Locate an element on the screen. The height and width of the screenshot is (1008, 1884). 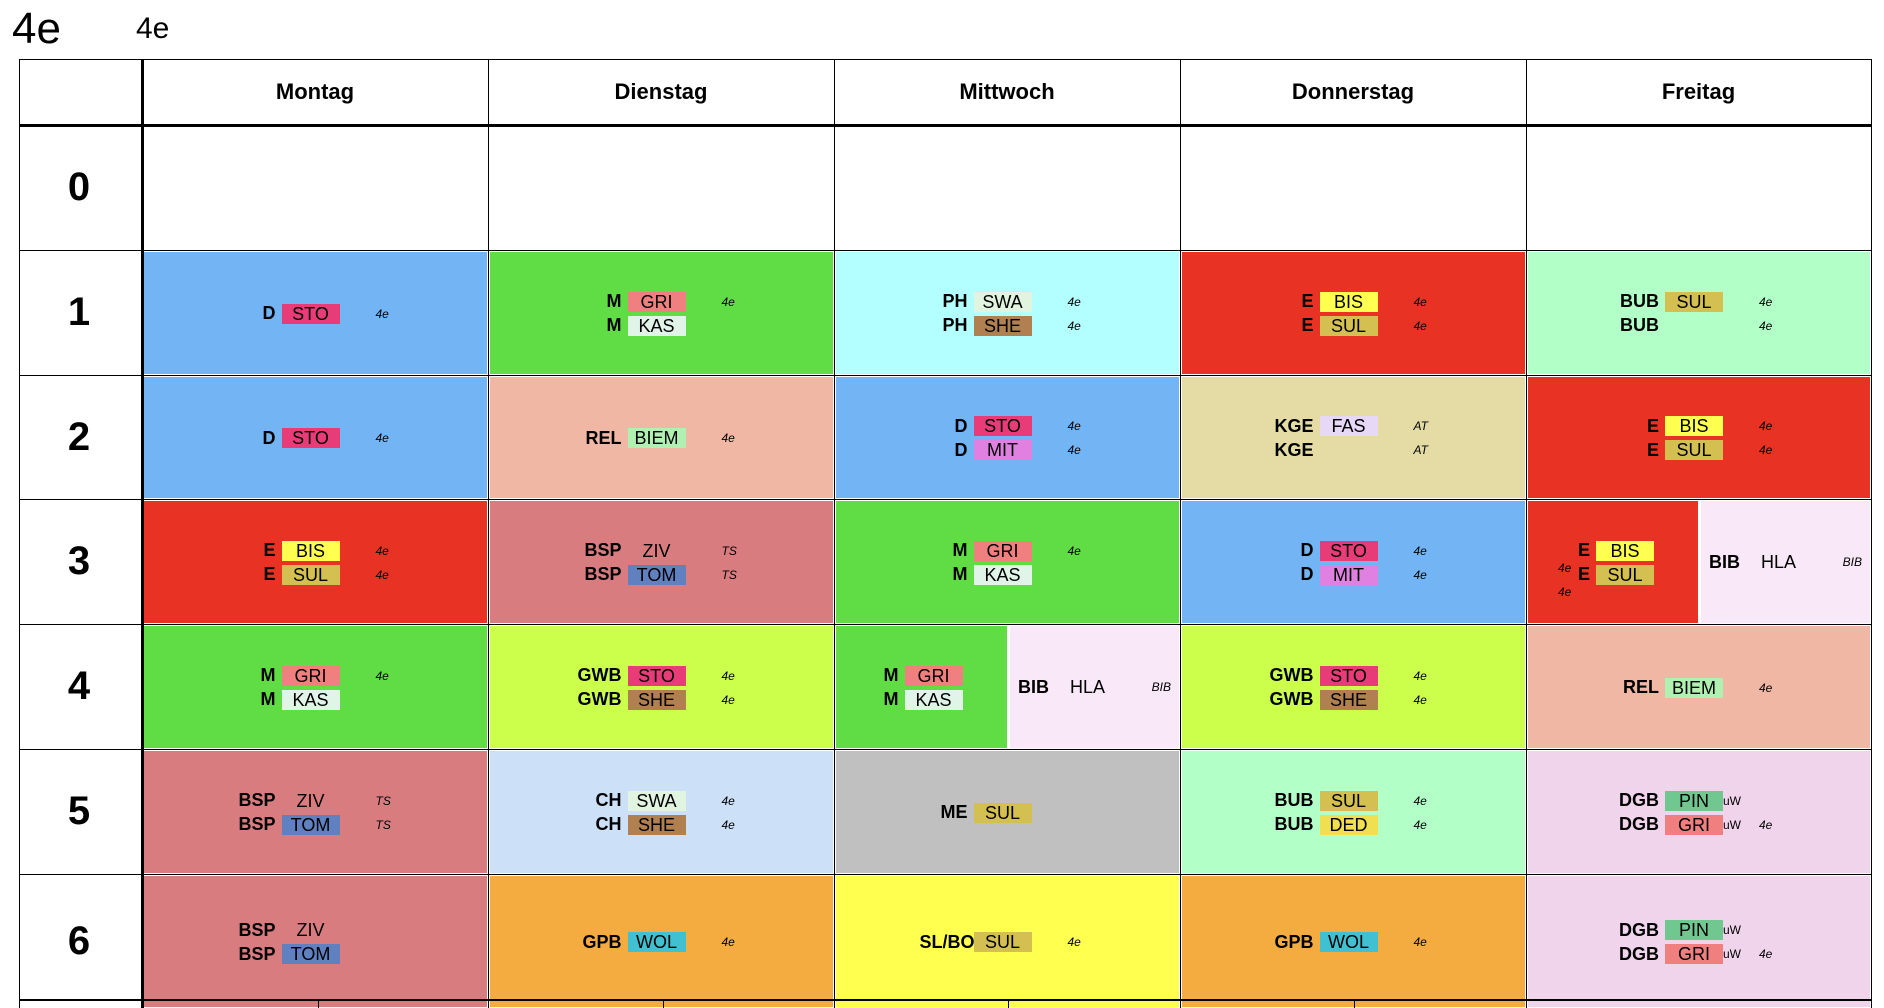
period-number: 6 is located at coordinates (79, 940).